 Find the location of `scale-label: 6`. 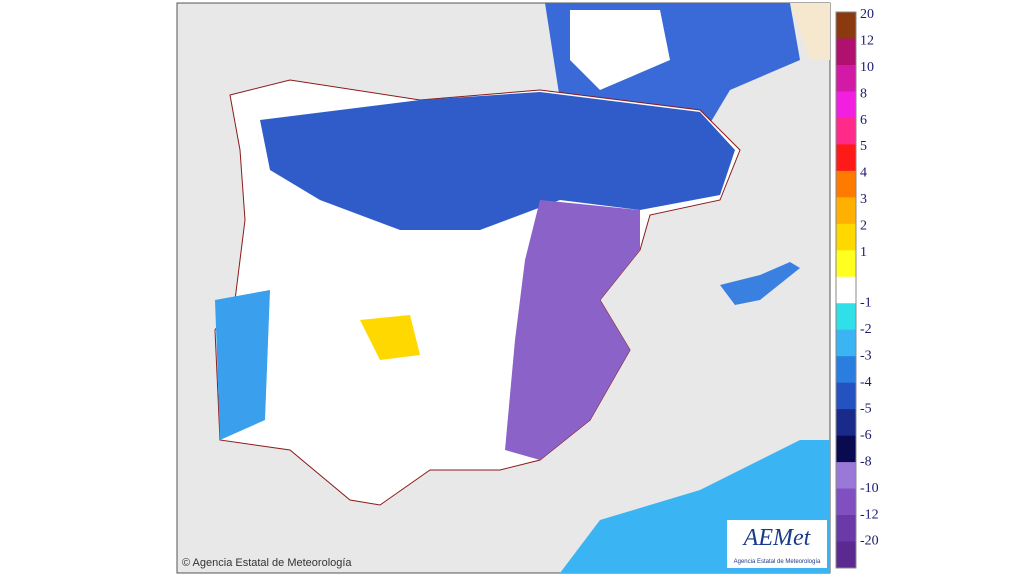

scale-label: 6 is located at coordinates (863, 120).